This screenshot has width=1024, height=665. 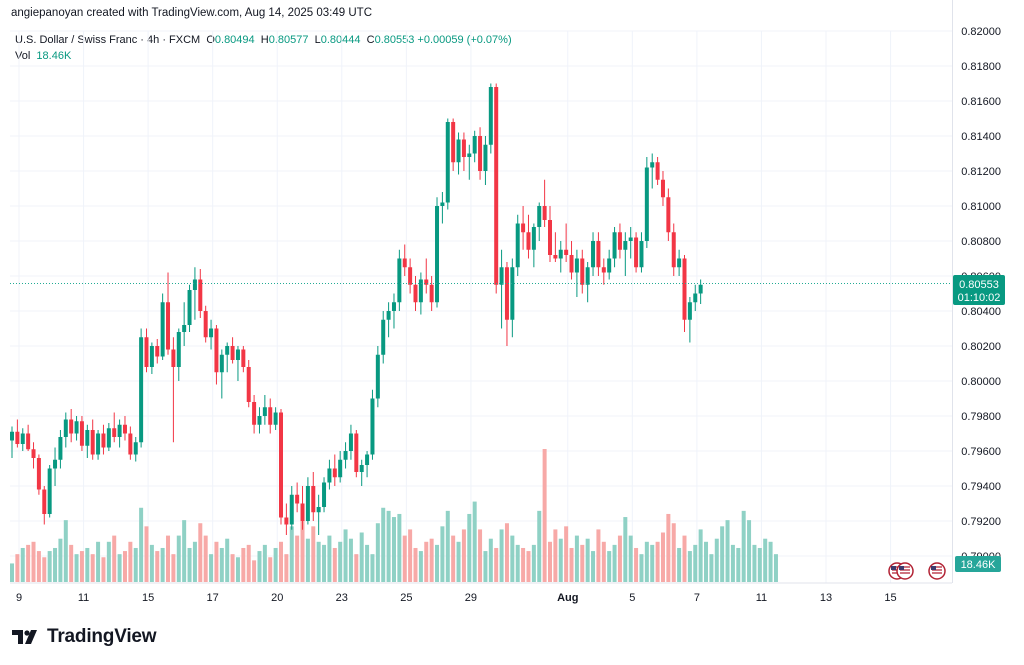 What do you see at coordinates (84, 637) in the screenshot?
I see `tradingview-logo: TradingView` at bounding box center [84, 637].